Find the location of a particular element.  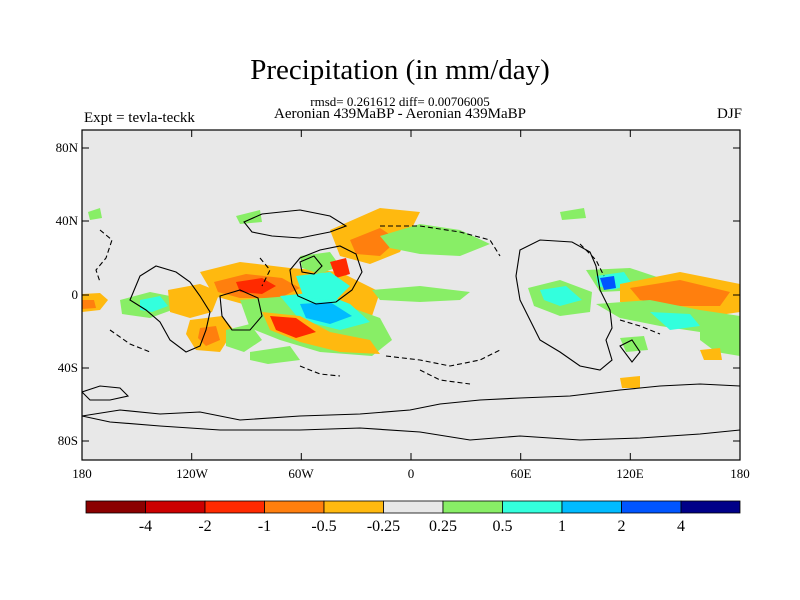

colorbar-label: 0.5 is located at coordinates (502, 526).